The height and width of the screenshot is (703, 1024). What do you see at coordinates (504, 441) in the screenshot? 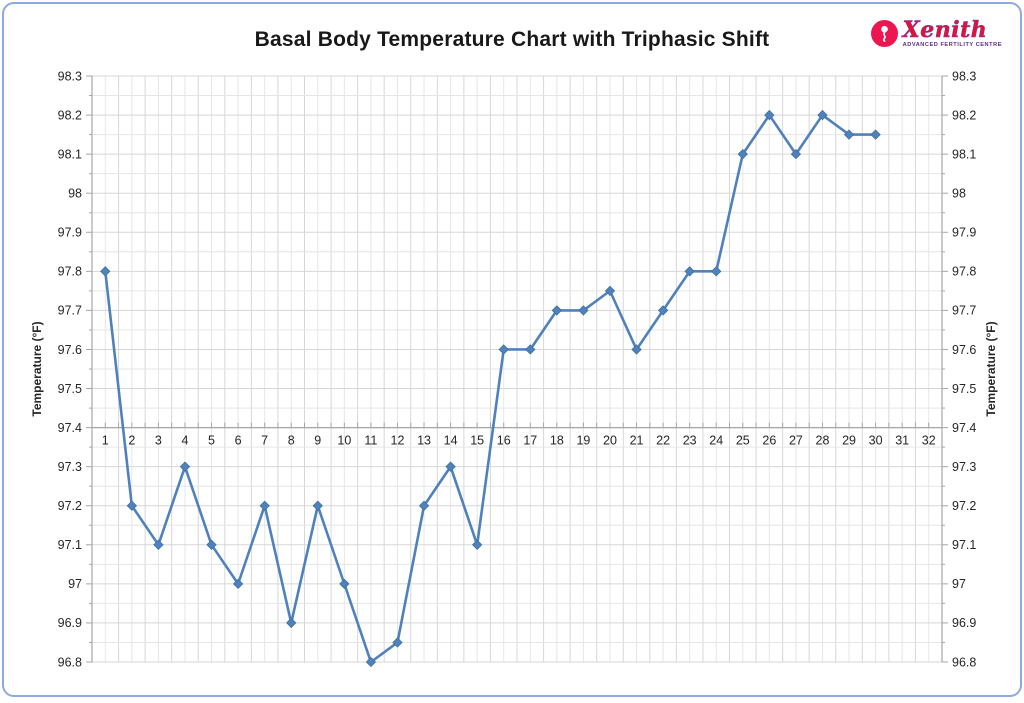
I see `svg-text: 16` at bounding box center [504, 441].